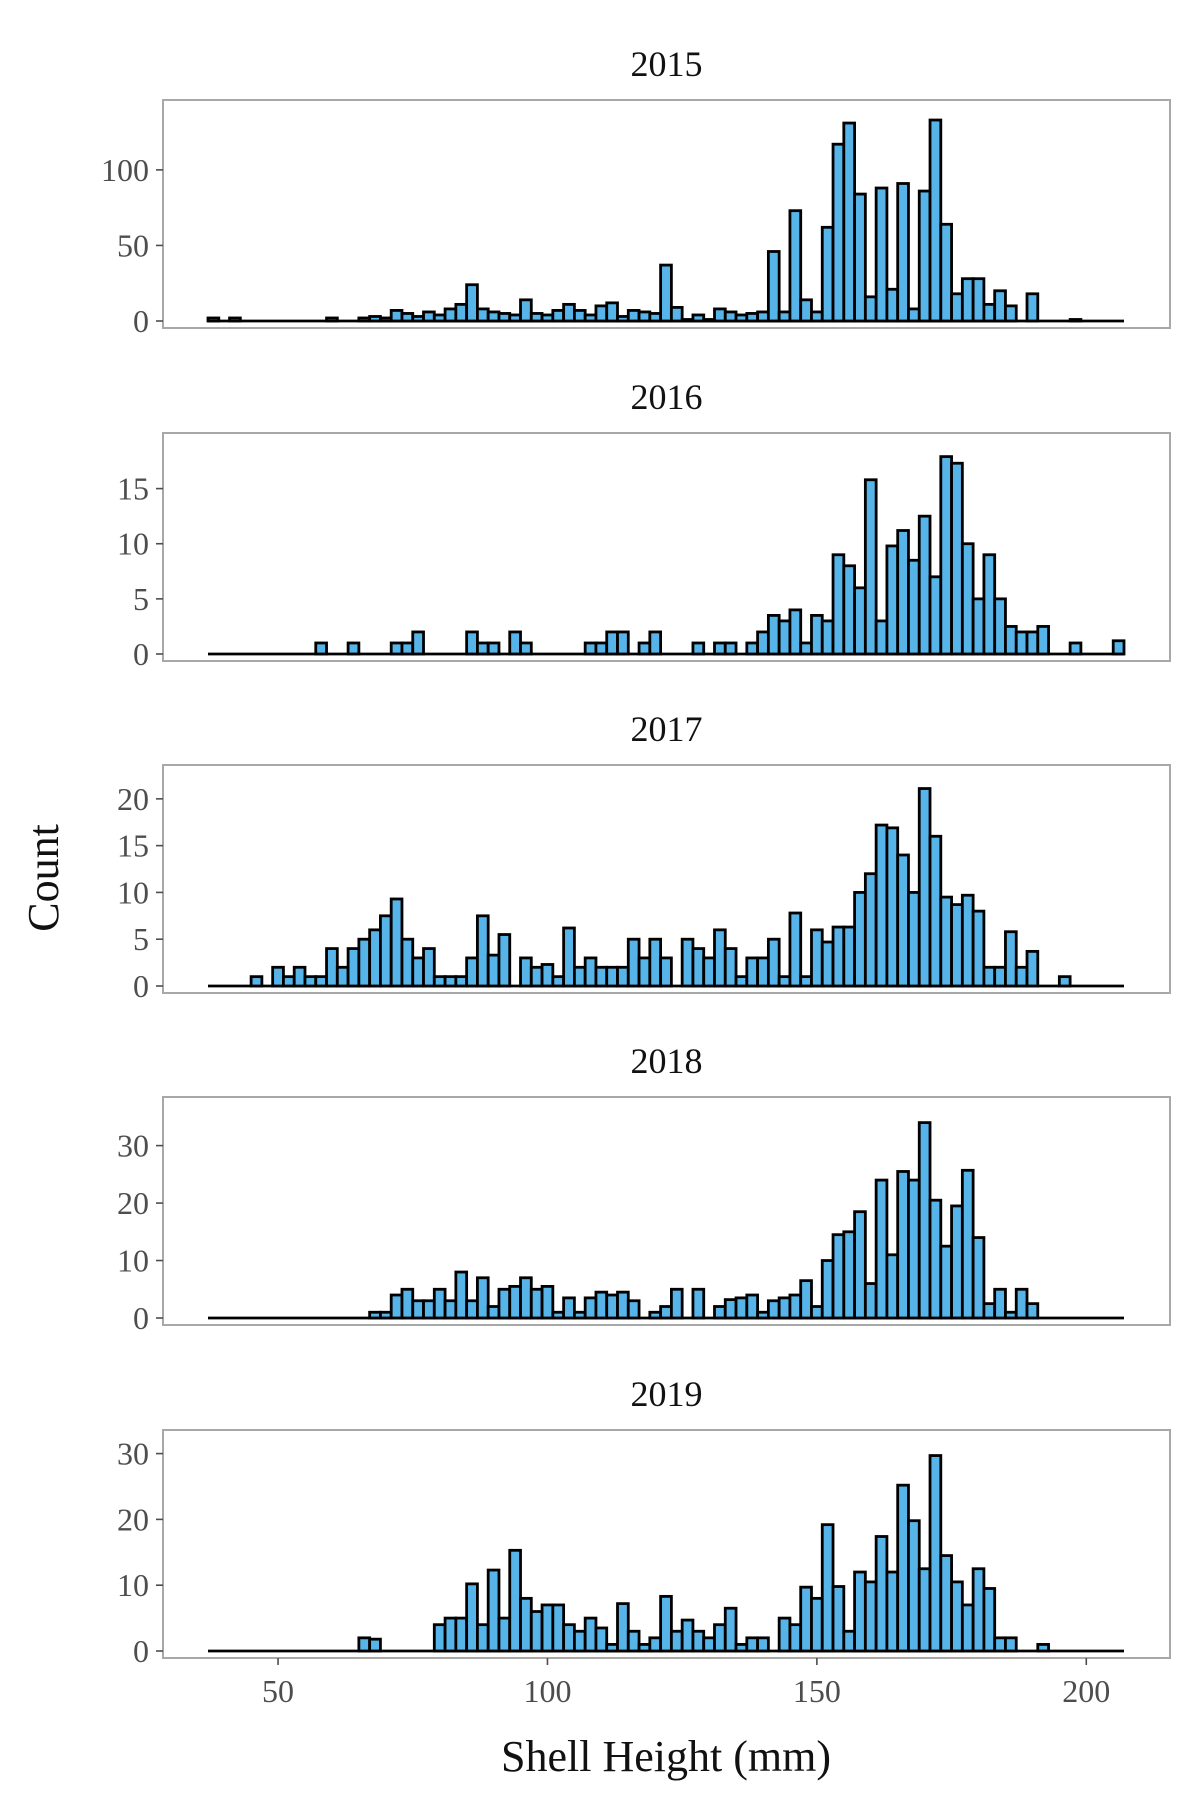 The image size is (1200, 1800). Describe the element at coordinates (644, 524) in the screenshot. I see `panel-2016: 2016 0 5 10 15` at that location.